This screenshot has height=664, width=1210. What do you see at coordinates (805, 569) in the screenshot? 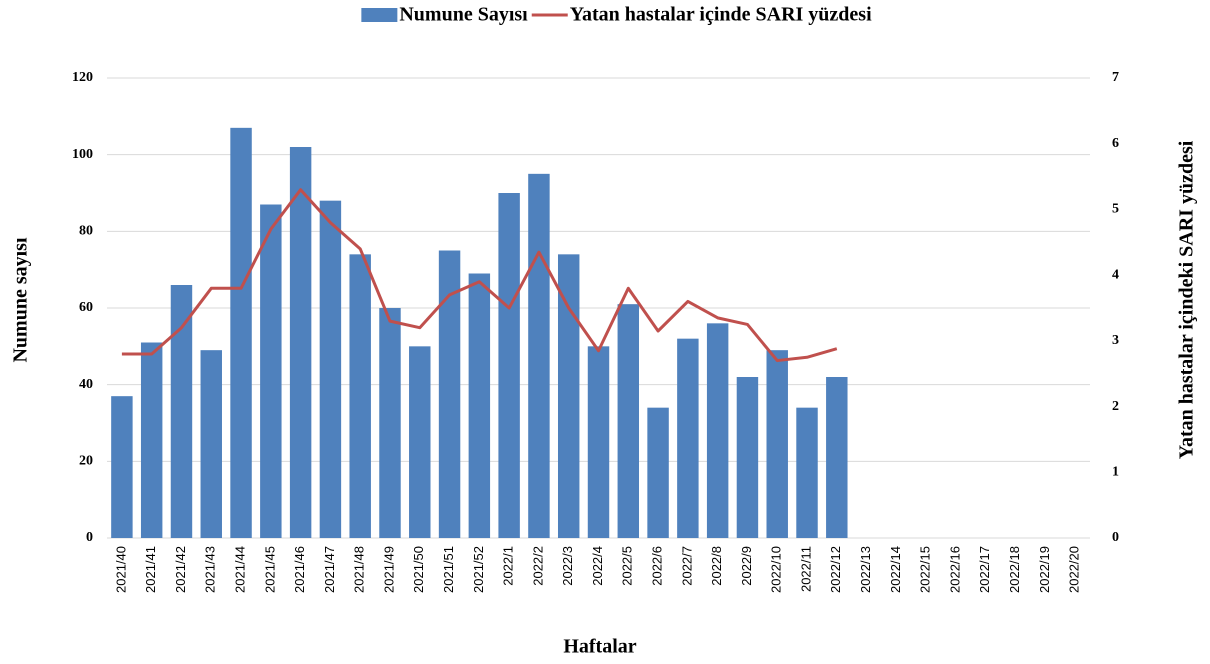
I see `x-tick-label: 2022/11` at bounding box center [805, 569].